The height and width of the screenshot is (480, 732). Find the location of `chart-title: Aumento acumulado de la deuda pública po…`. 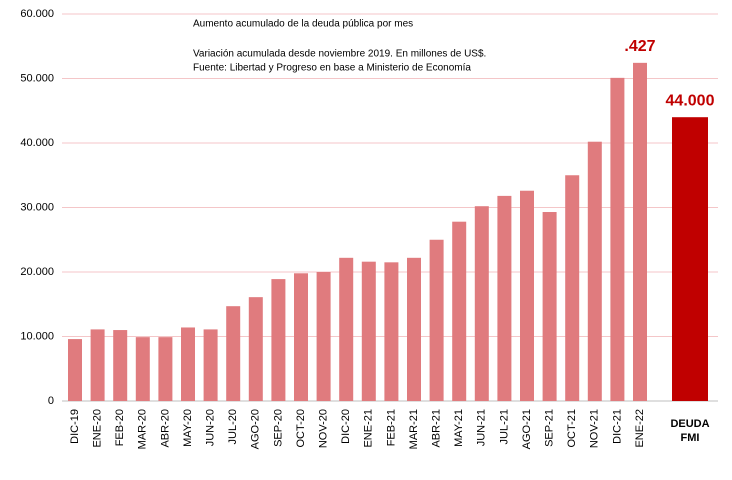

chart-title: Aumento acumulado de la deuda pública po… is located at coordinates (303, 24).